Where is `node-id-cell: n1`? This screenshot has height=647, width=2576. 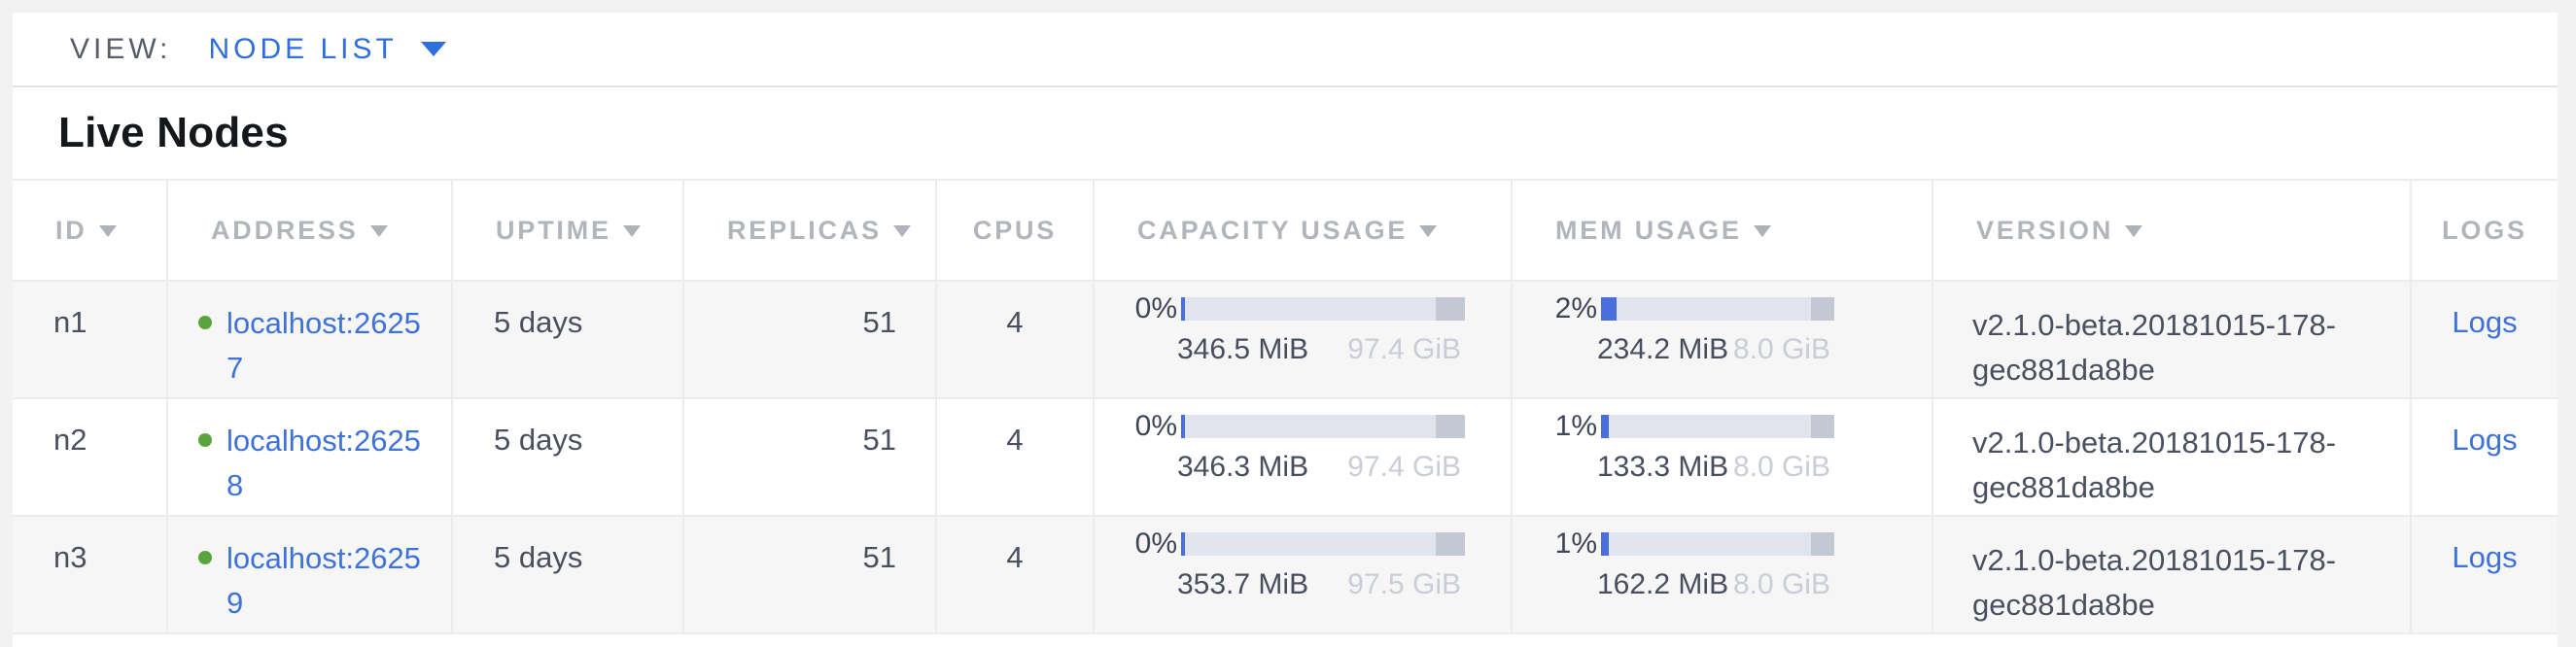 node-id-cell: n1 is located at coordinates (70, 322).